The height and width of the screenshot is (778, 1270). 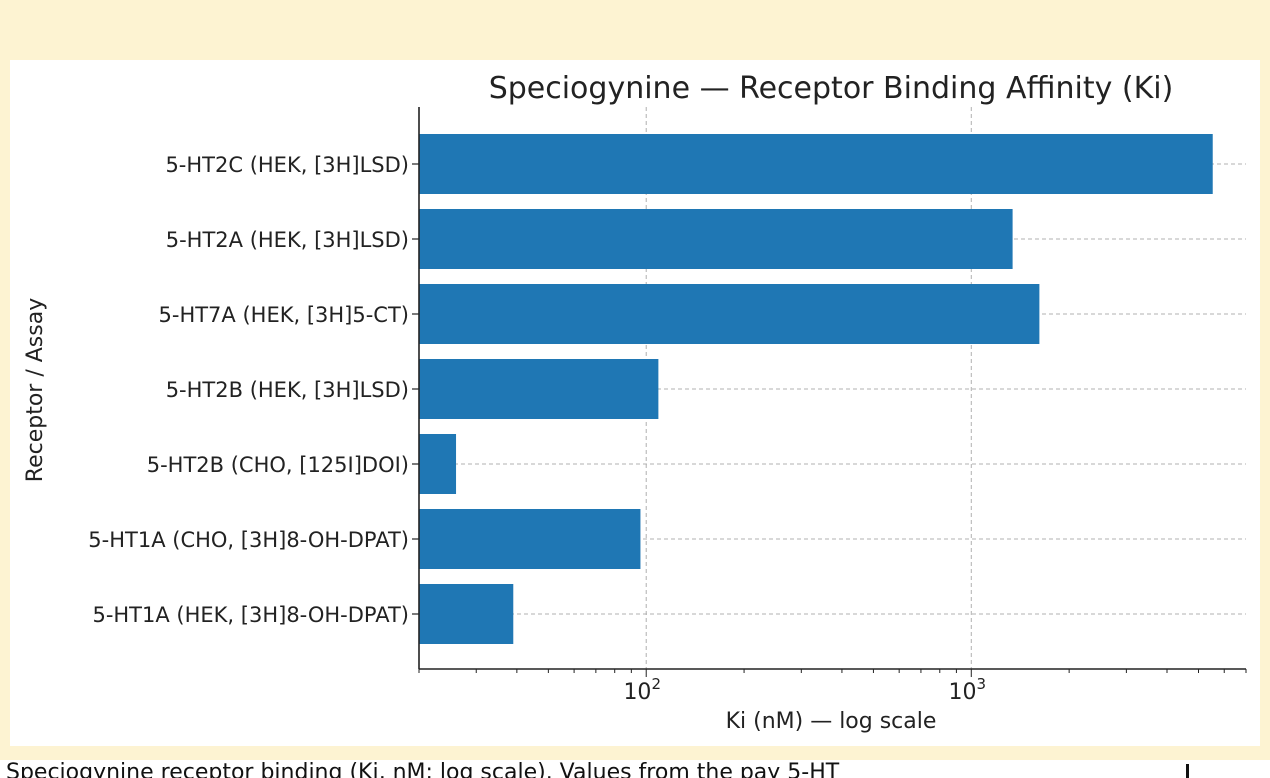 I want to click on x-axis-label: Ki (nM) — log scale, so click(x=831, y=721).